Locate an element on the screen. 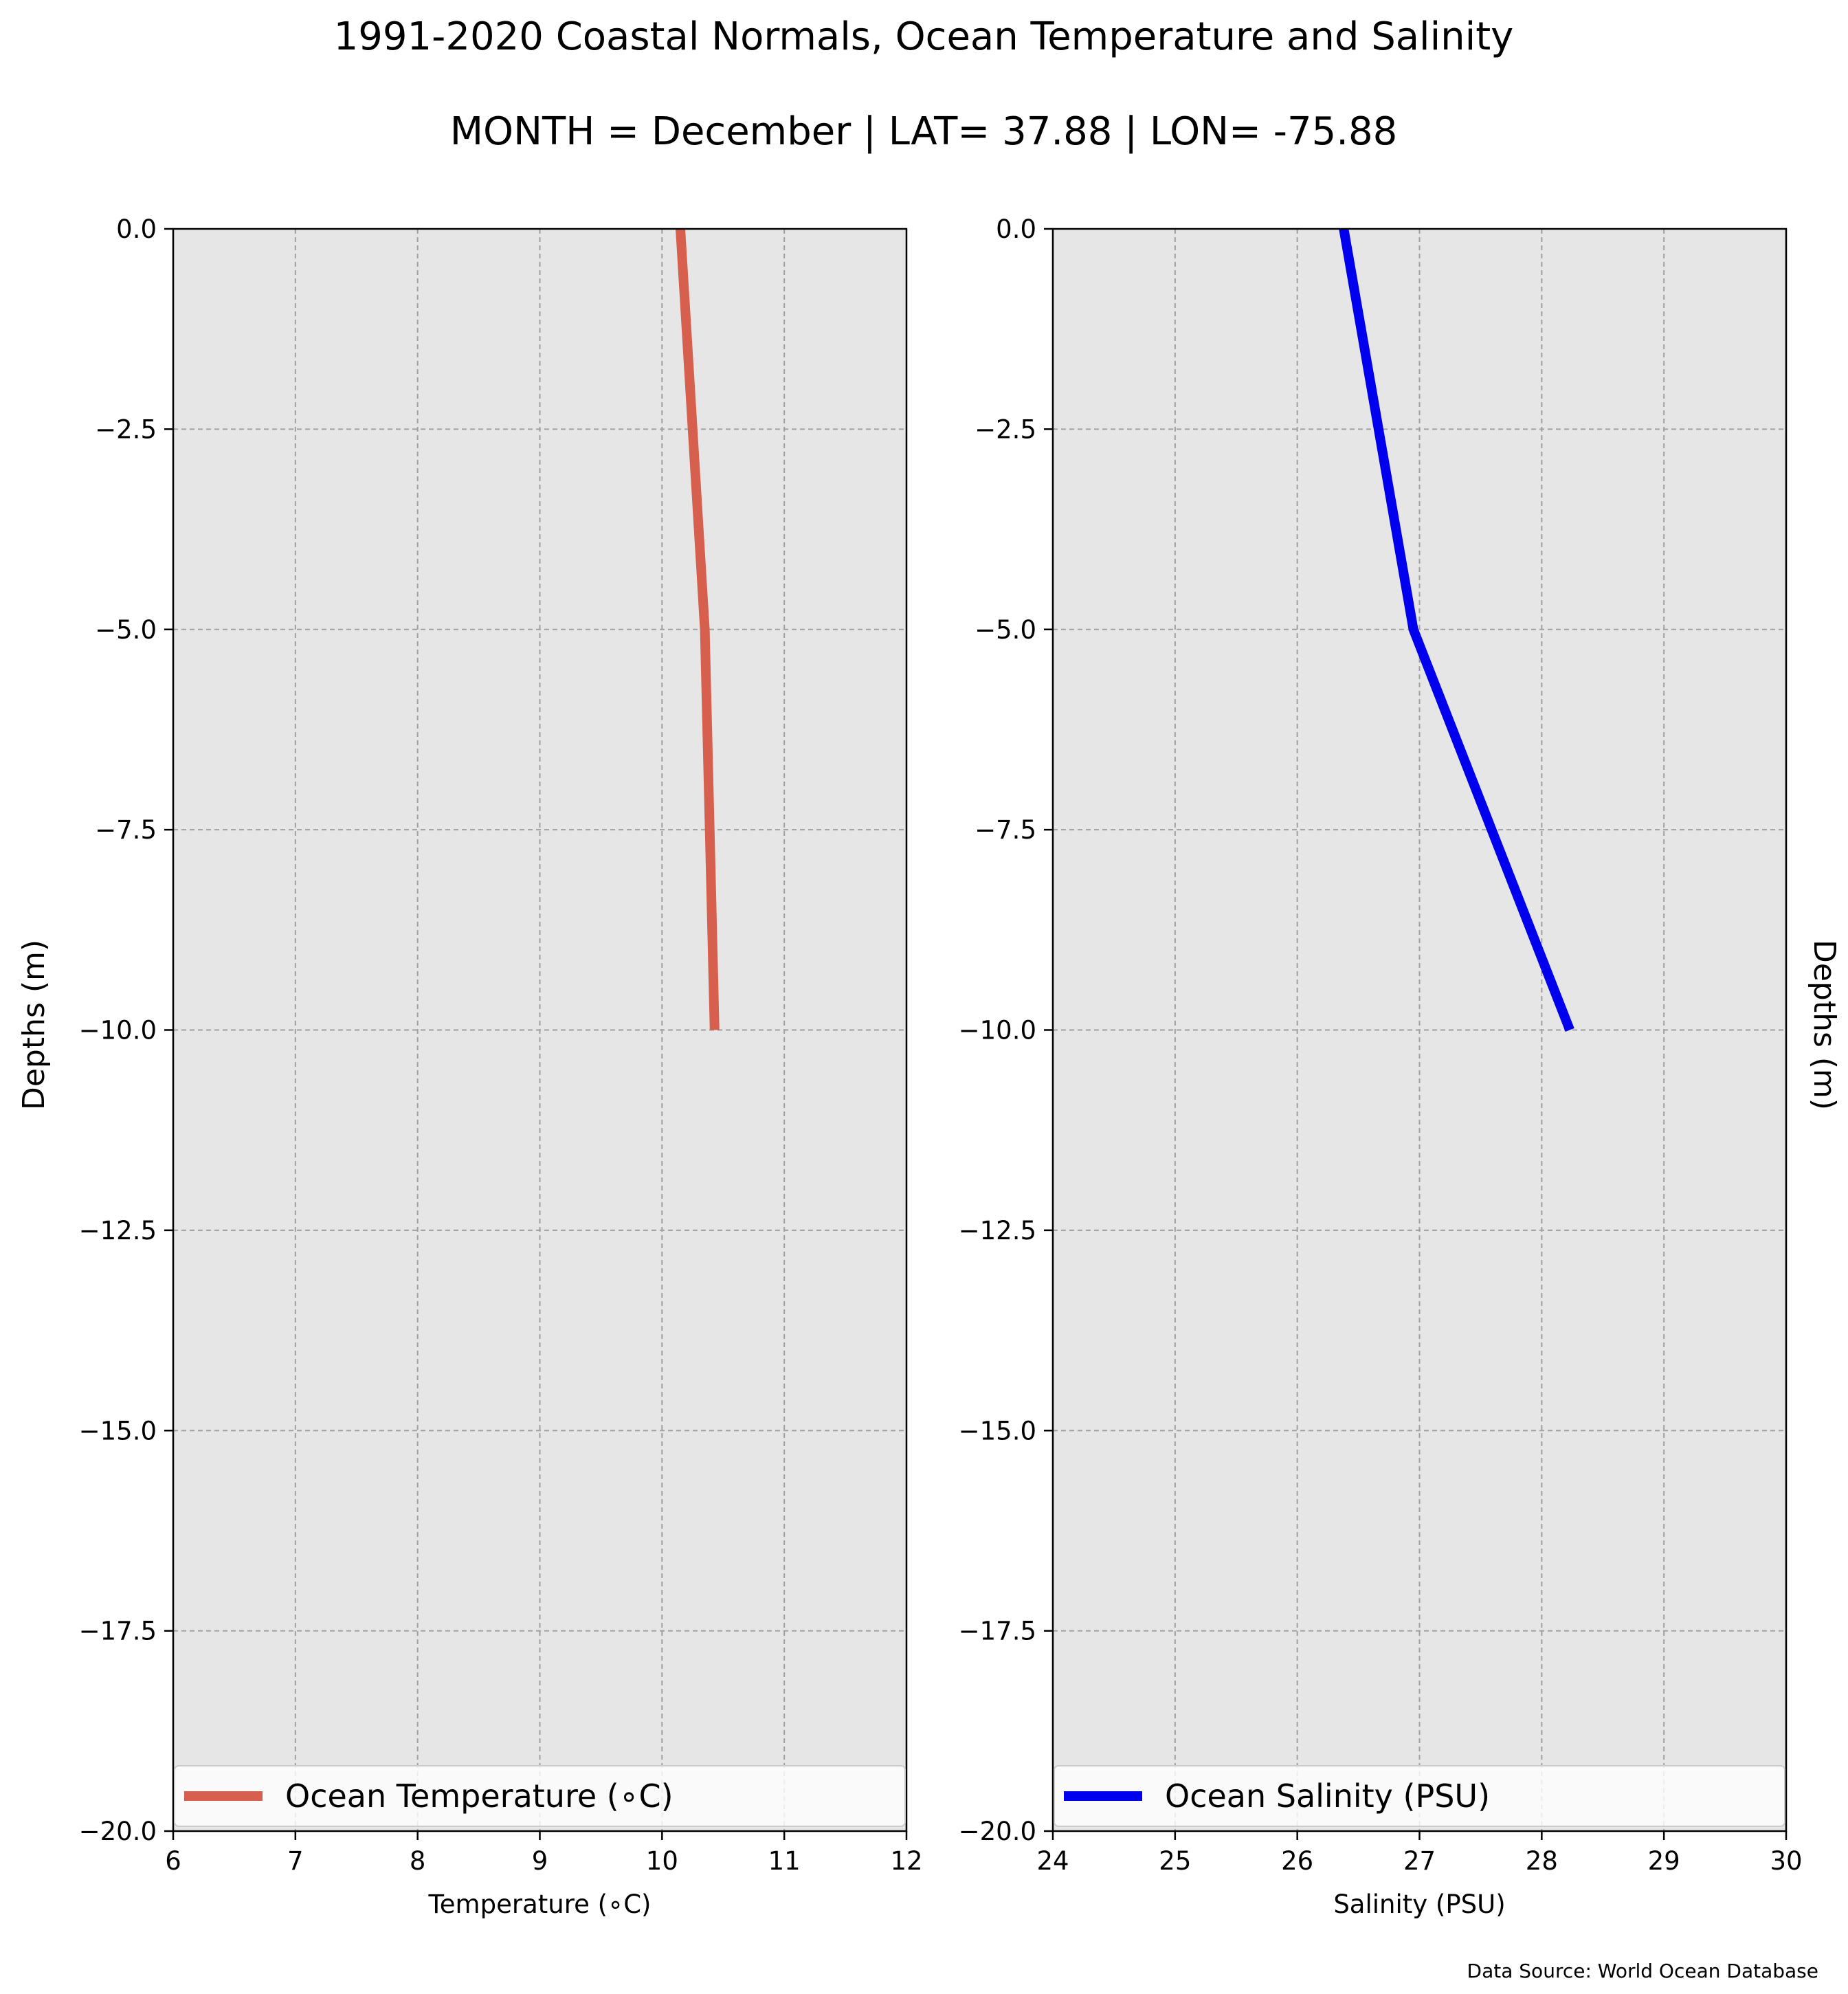  salinity-x-tick-label: 25 is located at coordinates (1175, 1861).